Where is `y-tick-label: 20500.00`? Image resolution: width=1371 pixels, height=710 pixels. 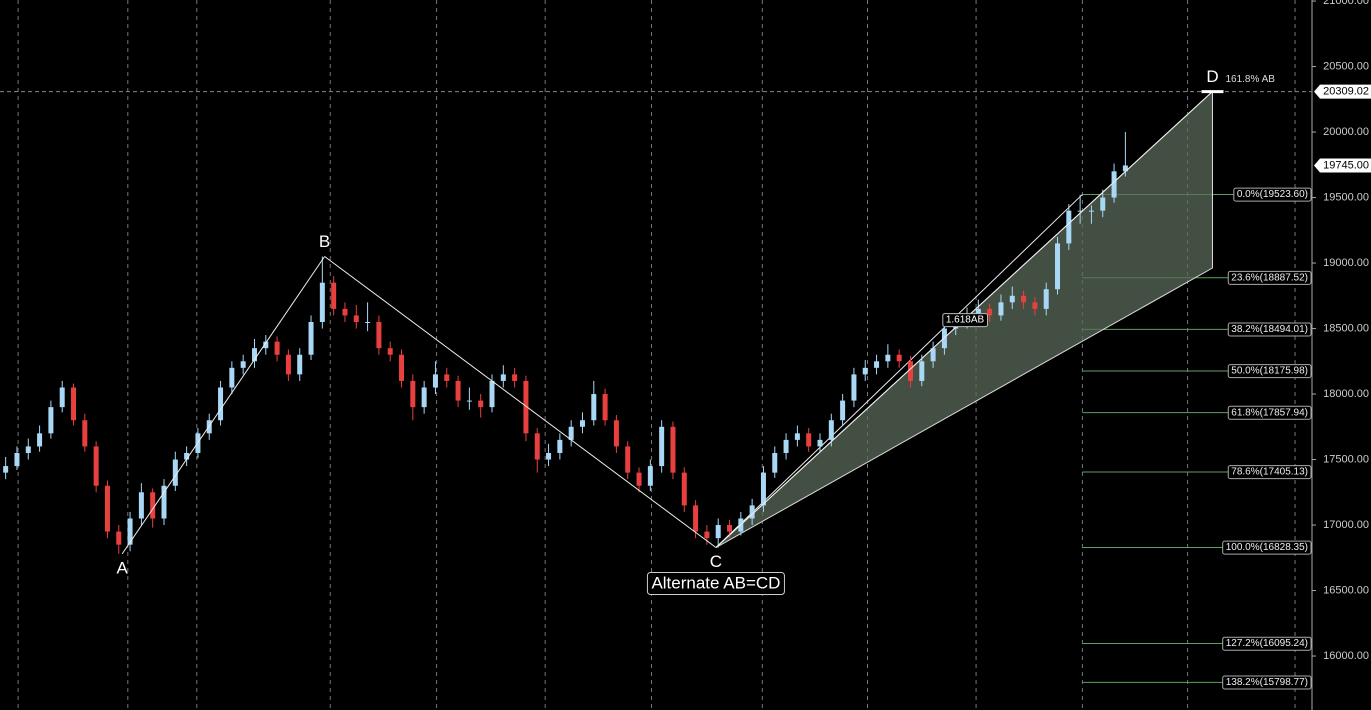 y-tick-label: 20500.00 is located at coordinates (1346, 66).